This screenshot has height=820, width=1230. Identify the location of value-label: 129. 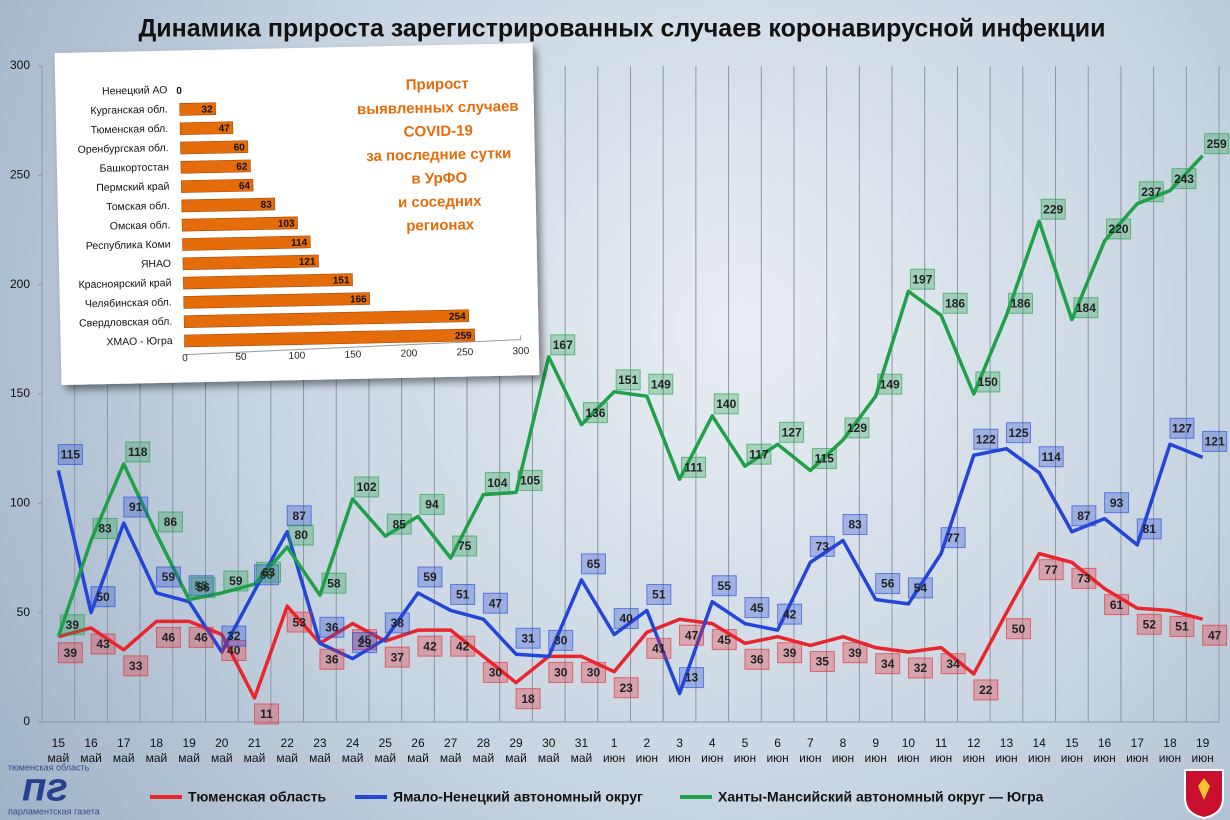
(857, 428).